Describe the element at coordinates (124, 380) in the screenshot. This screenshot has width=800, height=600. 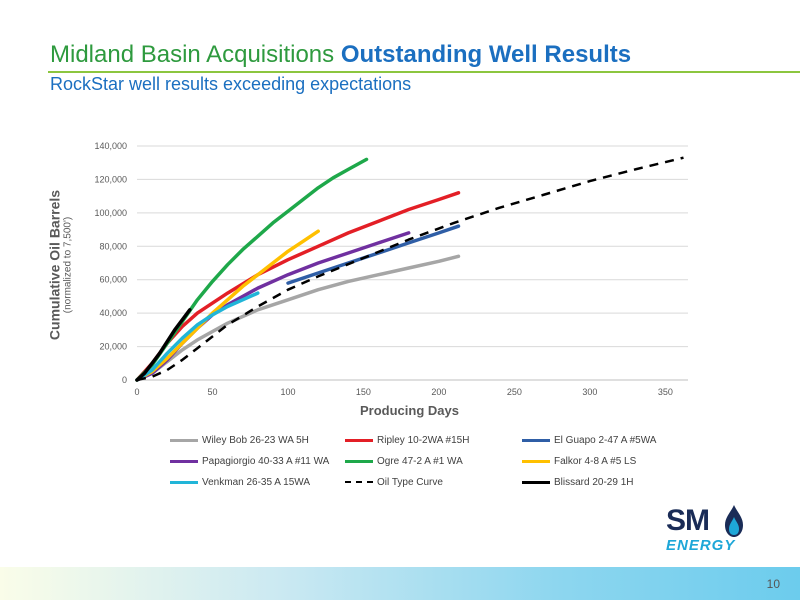
I see `y-tick-label: 0` at that location.